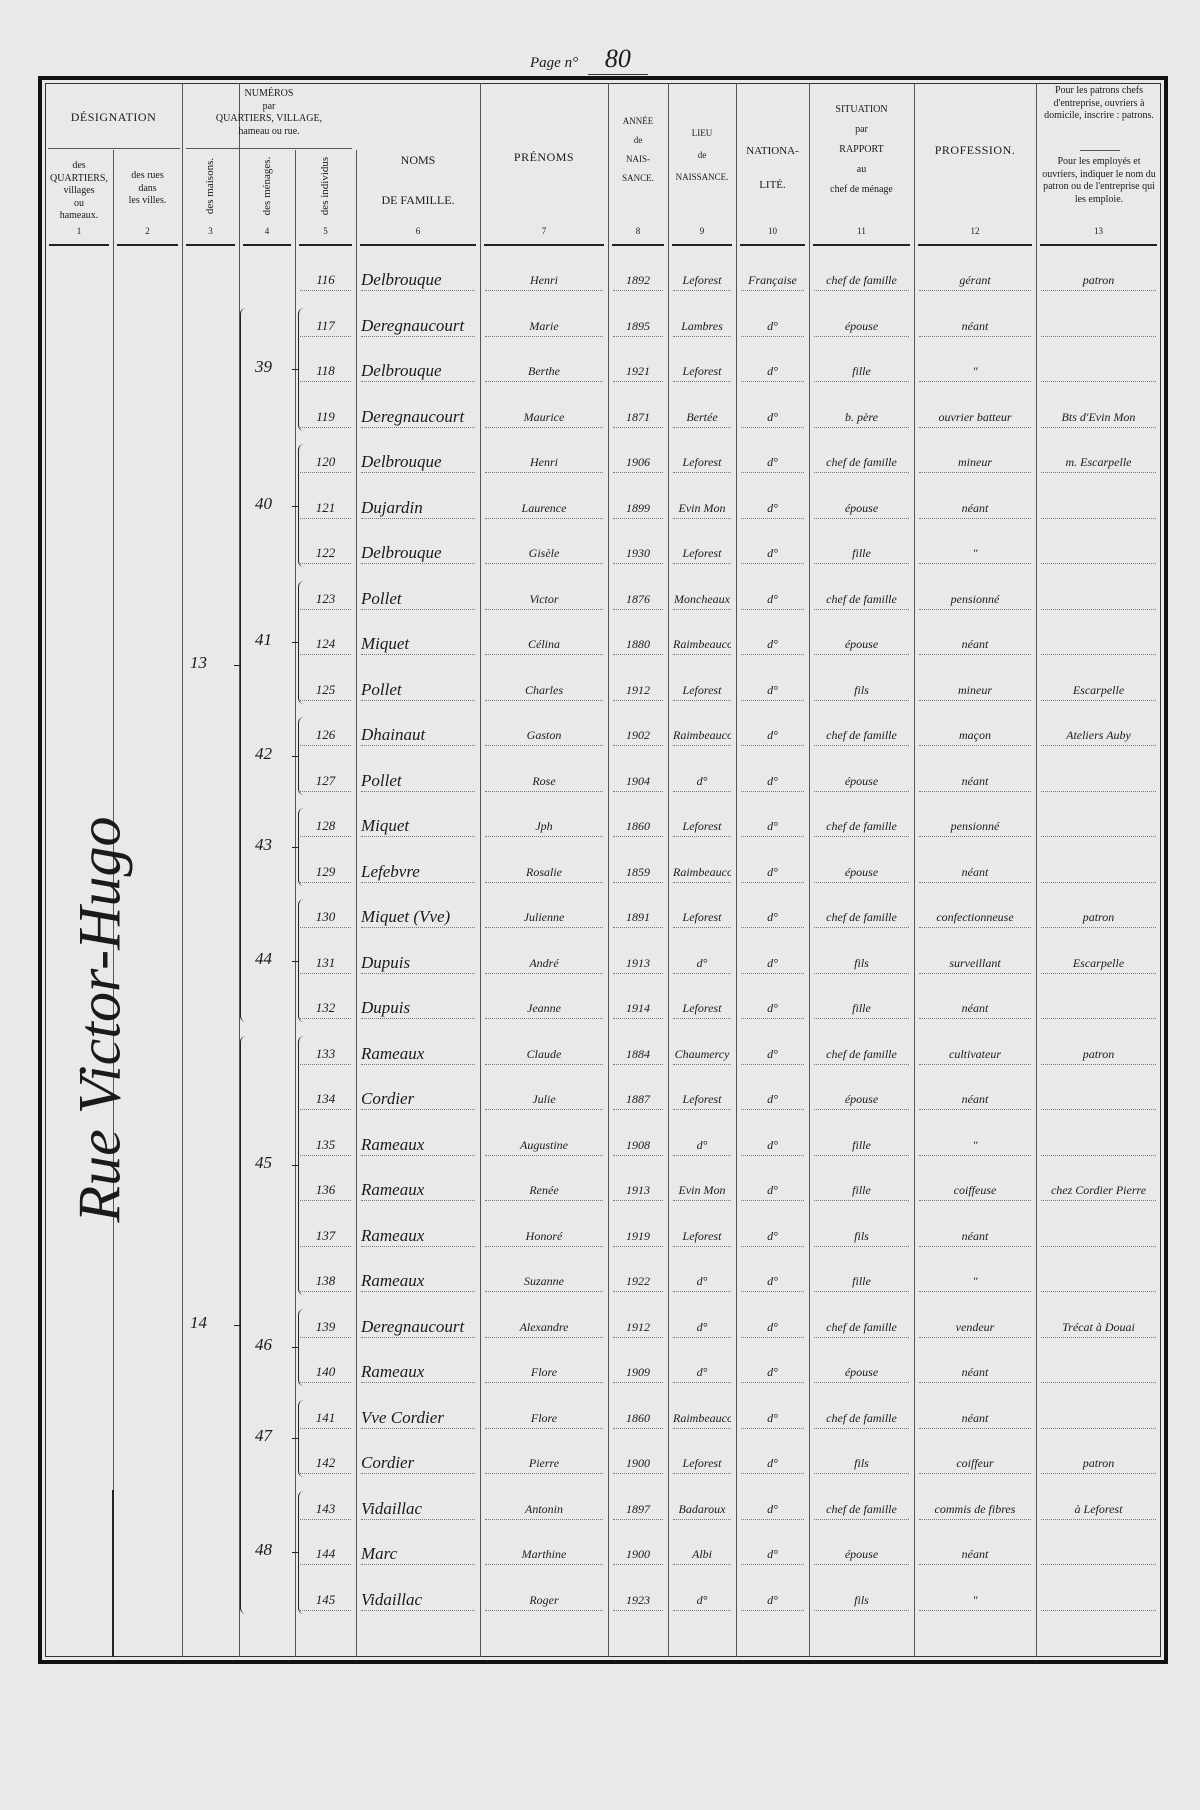  What do you see at coordinates (544, 371) in the screenshot?
I see `first-name: Berthe` at bounding box center [544, 371].